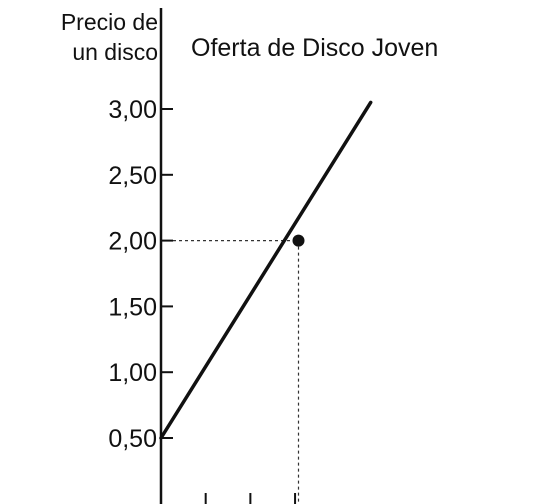 Image resolution: width=535 pixels, height=504 pixels. Describe the element at coordinates (132, 307) in the screenshot. I see `y-tick-label: 1,50` at that location.